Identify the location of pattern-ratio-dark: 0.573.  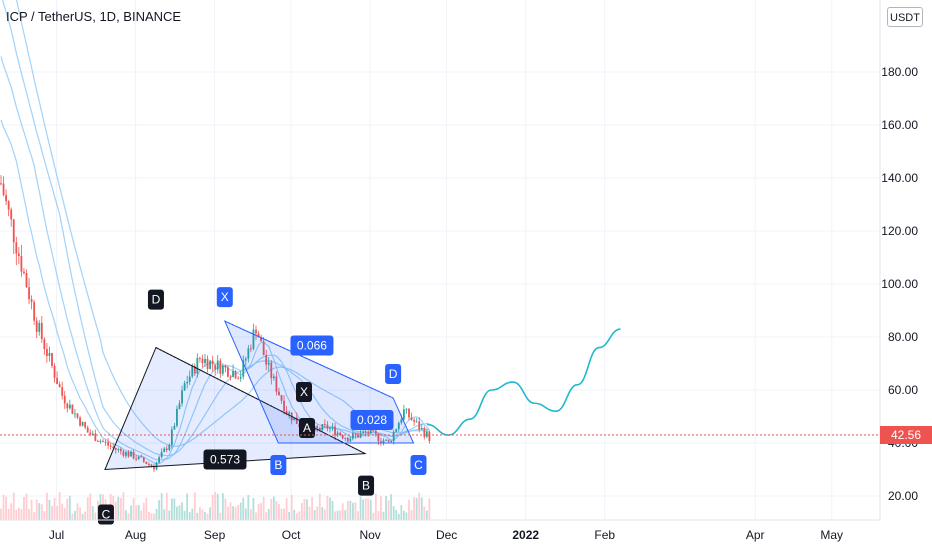
(225, 460).